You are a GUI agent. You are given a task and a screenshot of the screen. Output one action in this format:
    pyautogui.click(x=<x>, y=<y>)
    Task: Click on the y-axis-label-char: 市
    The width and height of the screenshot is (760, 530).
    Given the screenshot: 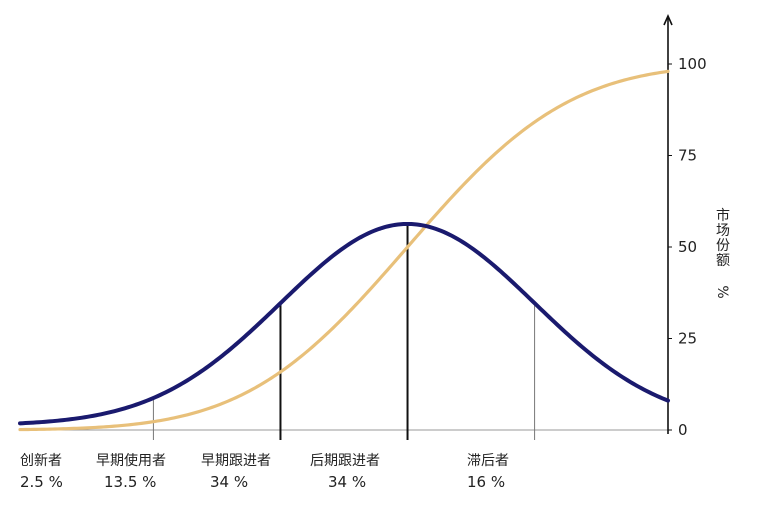 What is the action you would take?
    pyautogui.click(x=723, y=215)
    